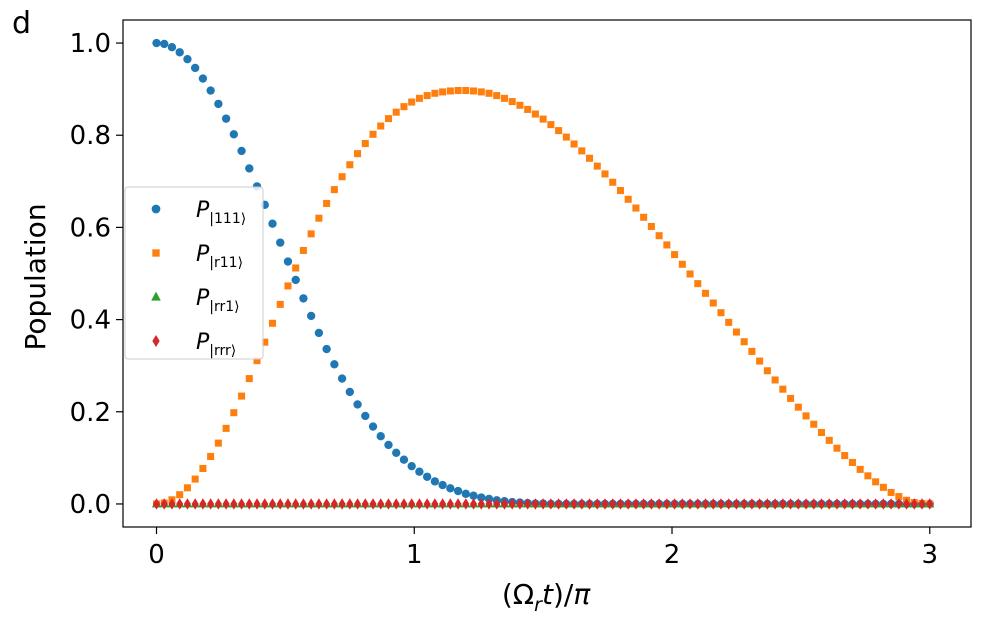 Image resolution: width=981 pixels, height=622 pixels. What do you see at coordinates (90, 44) in the screenshot?
I see `y-tick-label: 1.0` at bounding box center [90, 44].